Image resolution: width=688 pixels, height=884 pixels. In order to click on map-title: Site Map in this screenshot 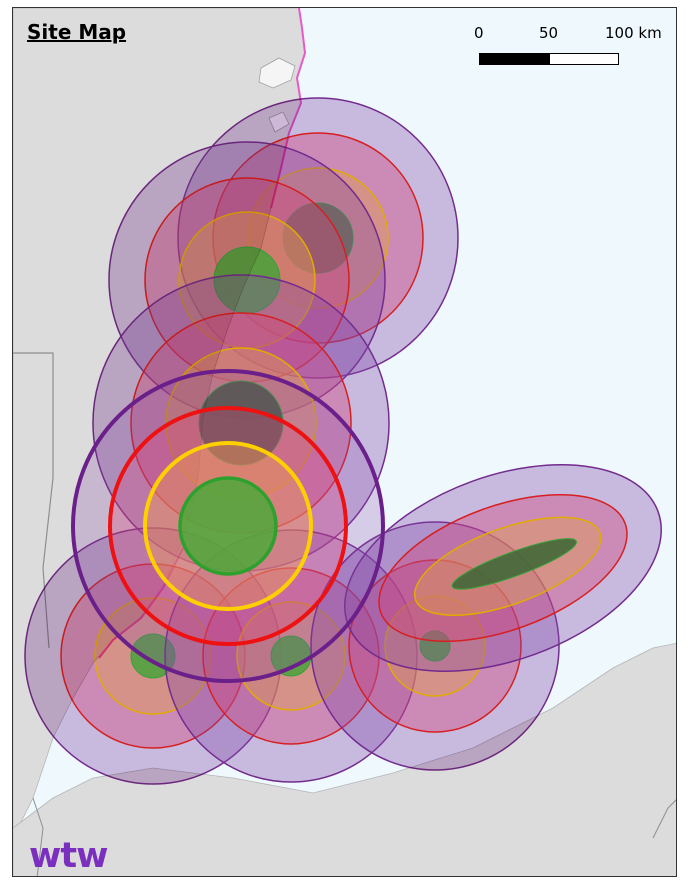, I will do `click(77, 32)`.